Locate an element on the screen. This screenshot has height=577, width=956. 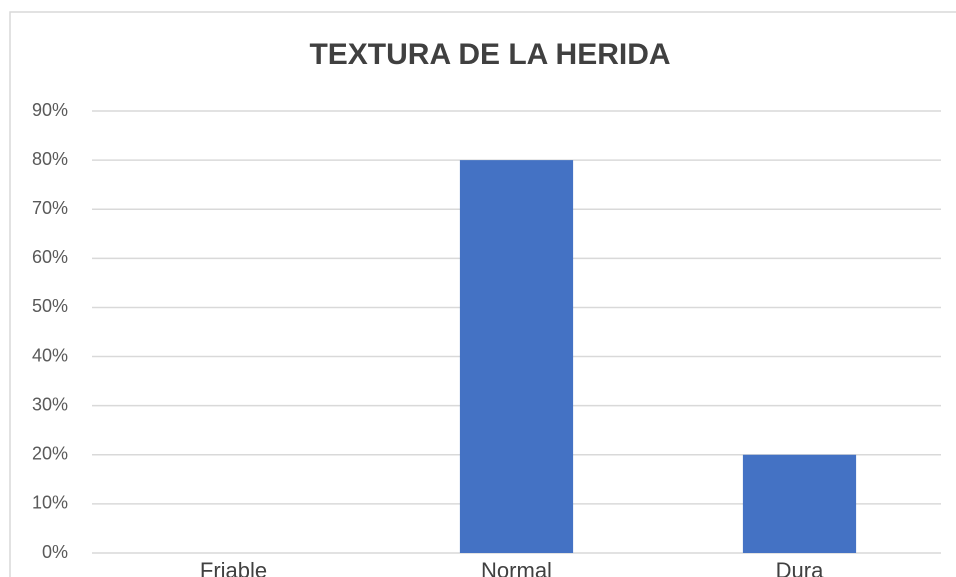
x-tick-label: Normal is located at coordinates (516, 567).